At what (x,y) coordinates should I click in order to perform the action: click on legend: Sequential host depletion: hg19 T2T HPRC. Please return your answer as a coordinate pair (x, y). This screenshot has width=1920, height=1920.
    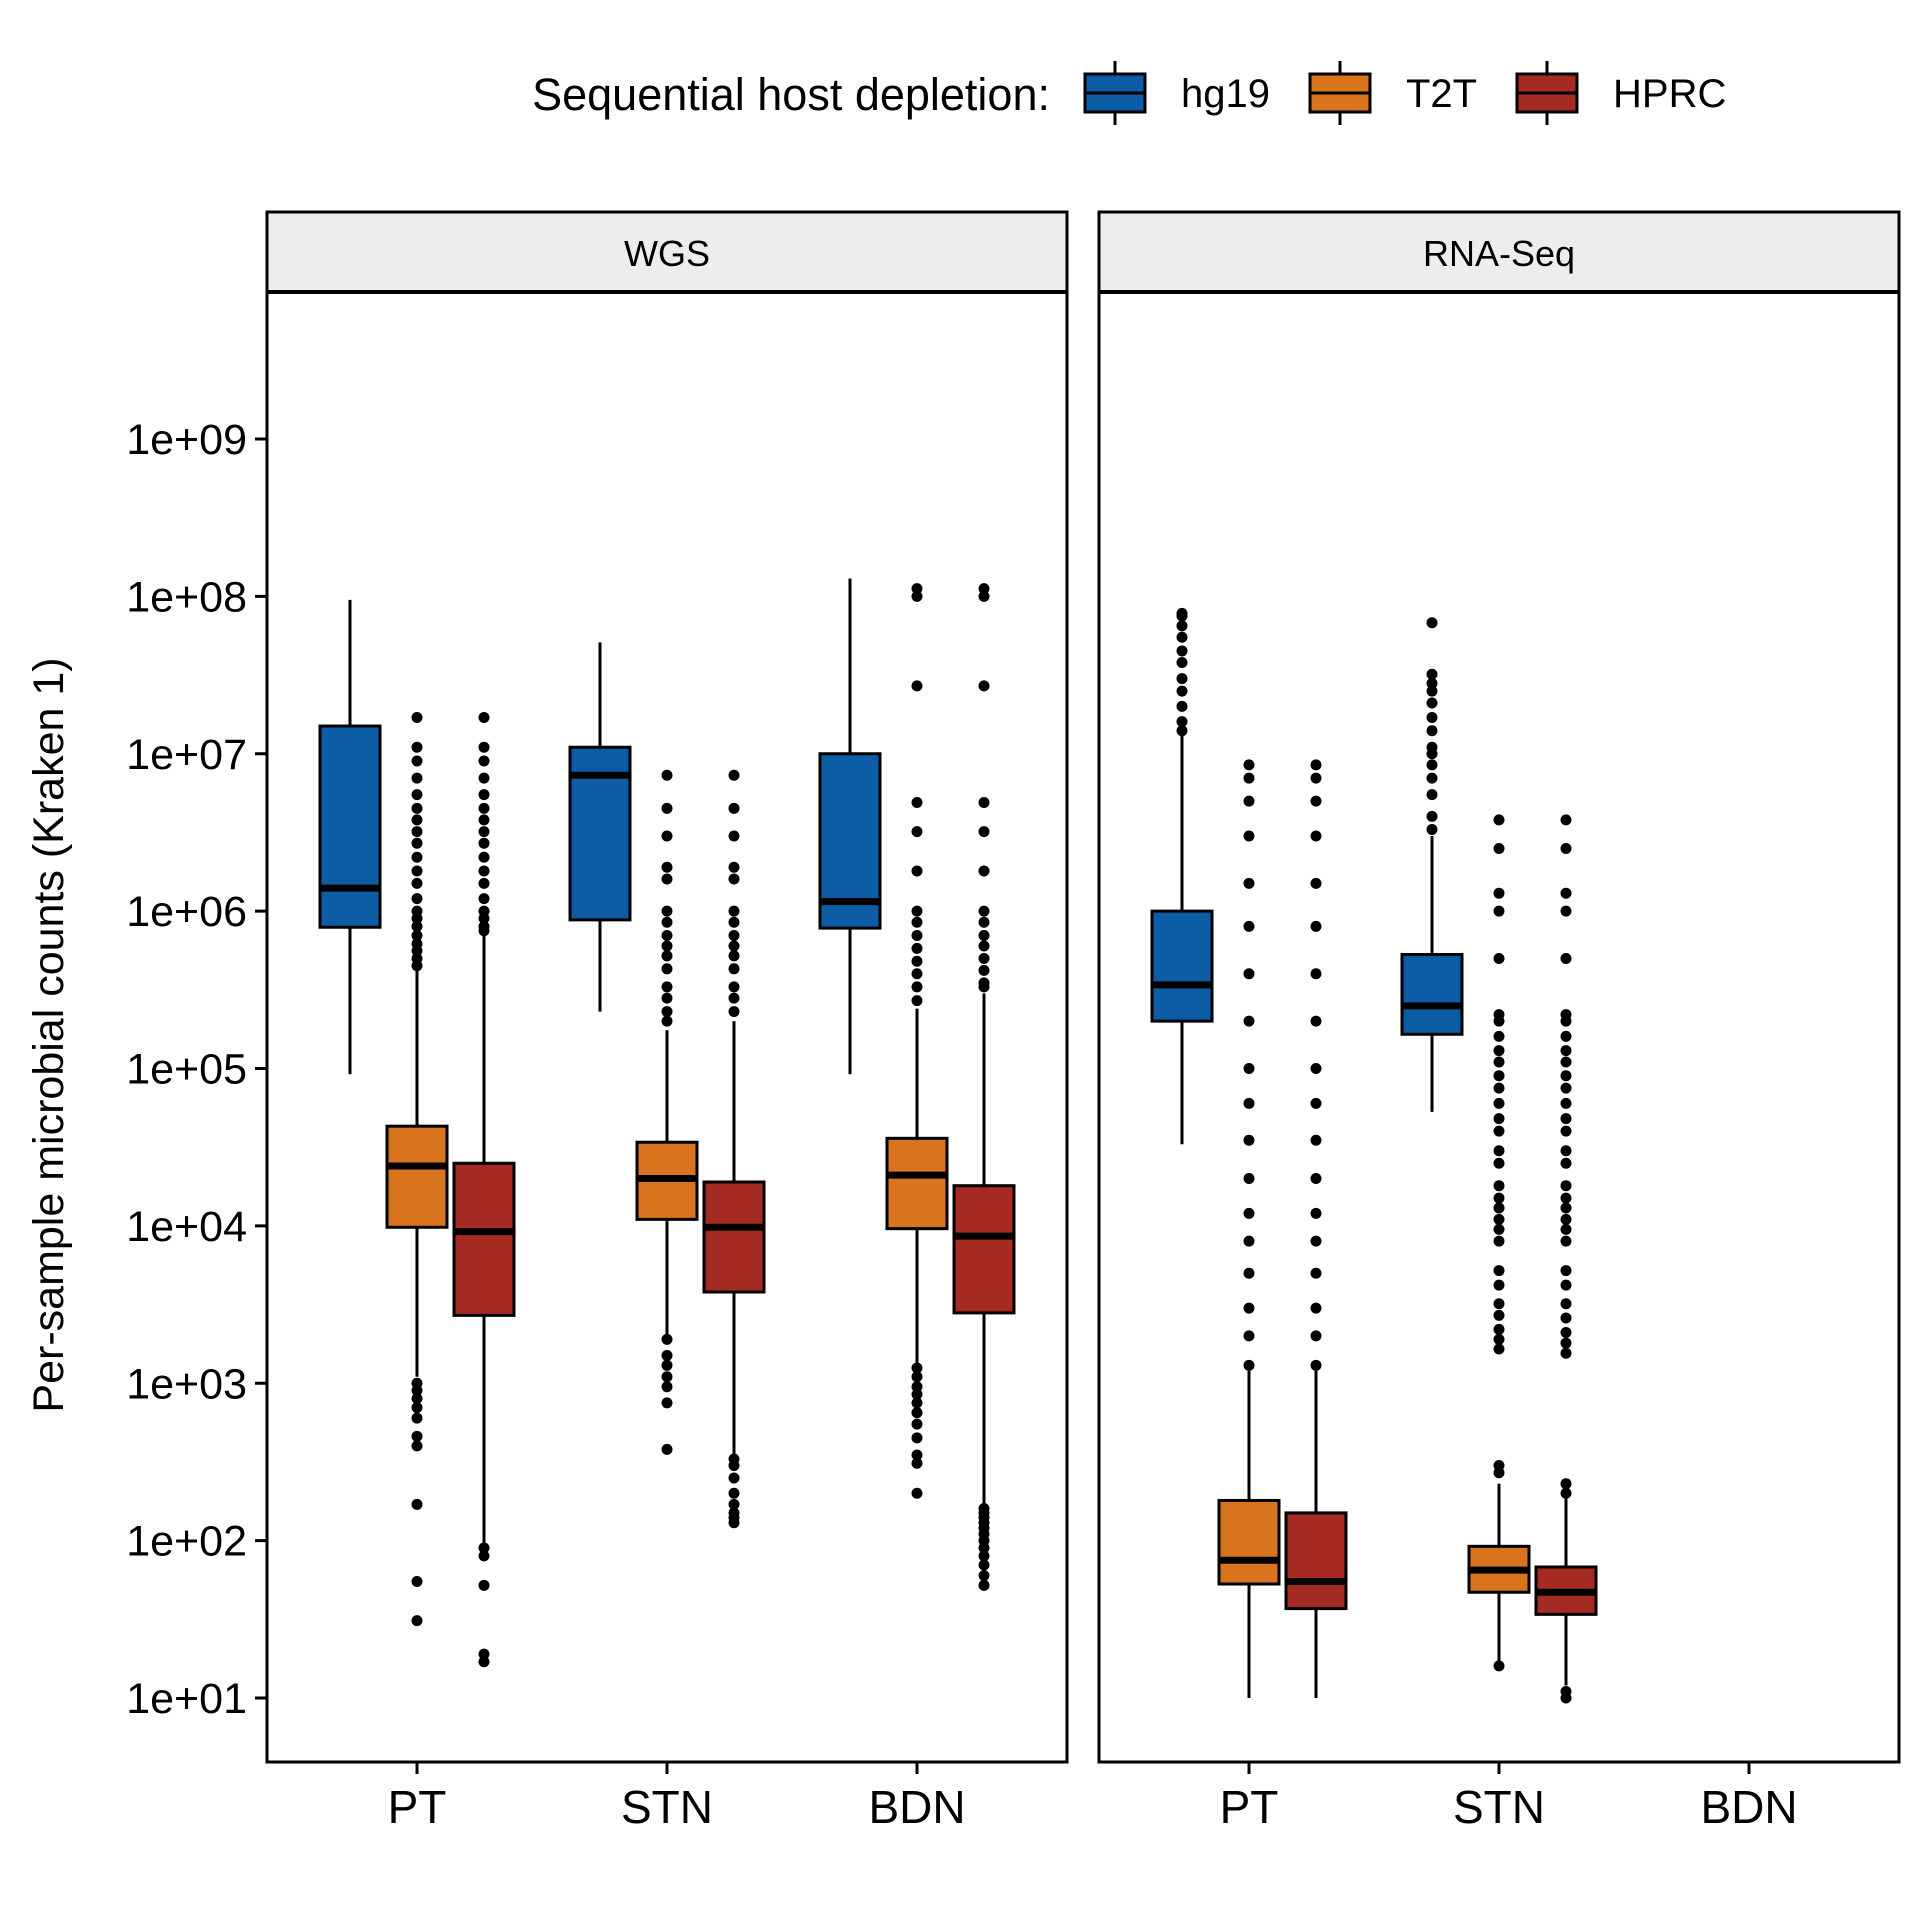
    Looking at the image, I should click on (1129, 93).